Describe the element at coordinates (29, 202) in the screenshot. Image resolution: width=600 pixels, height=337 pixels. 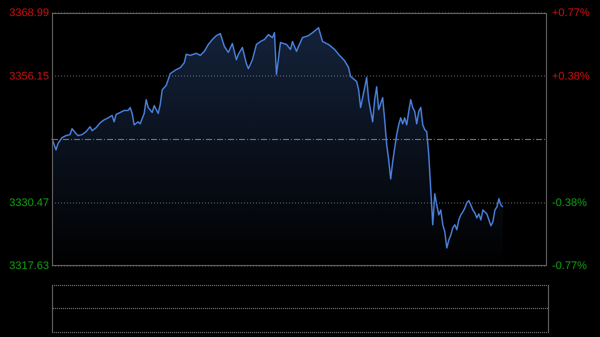
I see `y-tick-label: 3330.47` at that location.